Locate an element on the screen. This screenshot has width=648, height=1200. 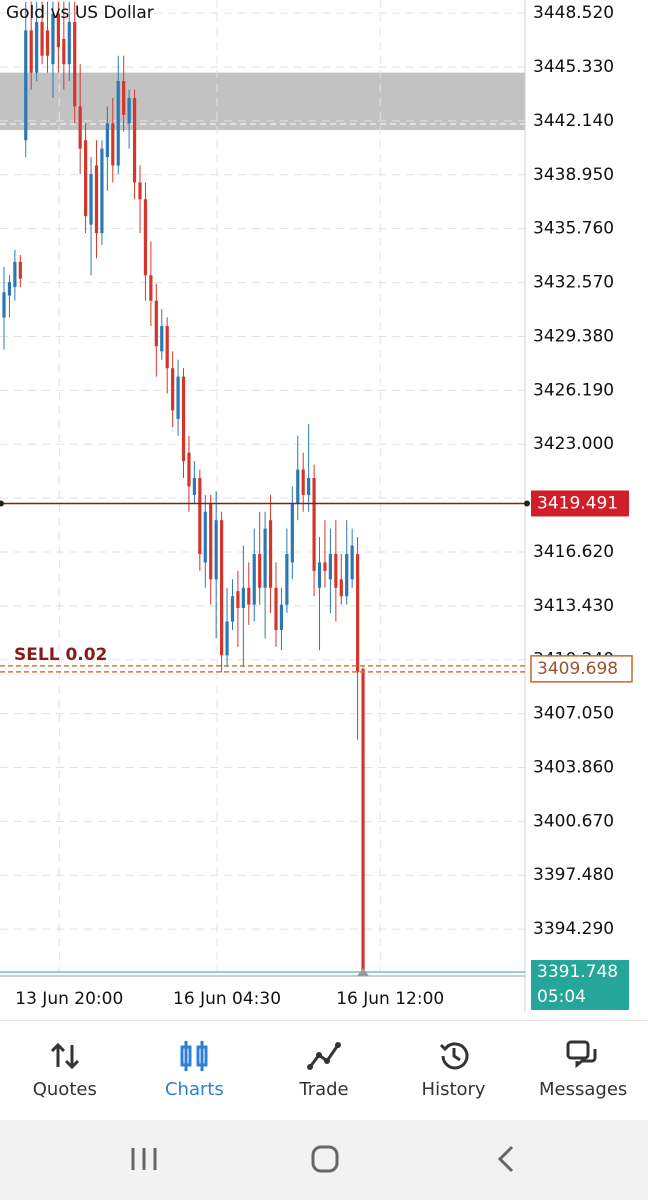
price-box is located at coordinates (580, 503).